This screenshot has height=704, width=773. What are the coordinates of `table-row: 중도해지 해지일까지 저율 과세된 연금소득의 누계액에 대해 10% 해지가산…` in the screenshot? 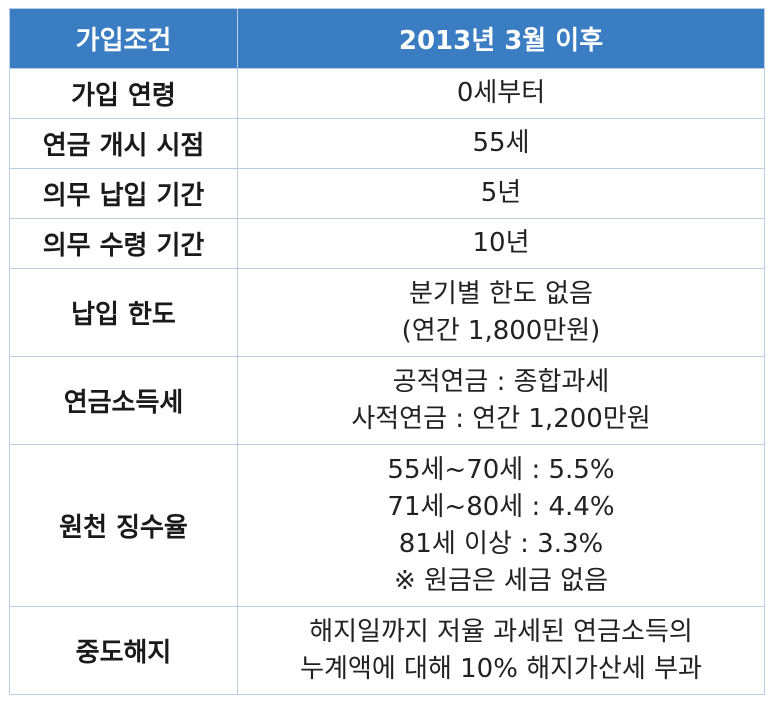 It's located at (387, 650).